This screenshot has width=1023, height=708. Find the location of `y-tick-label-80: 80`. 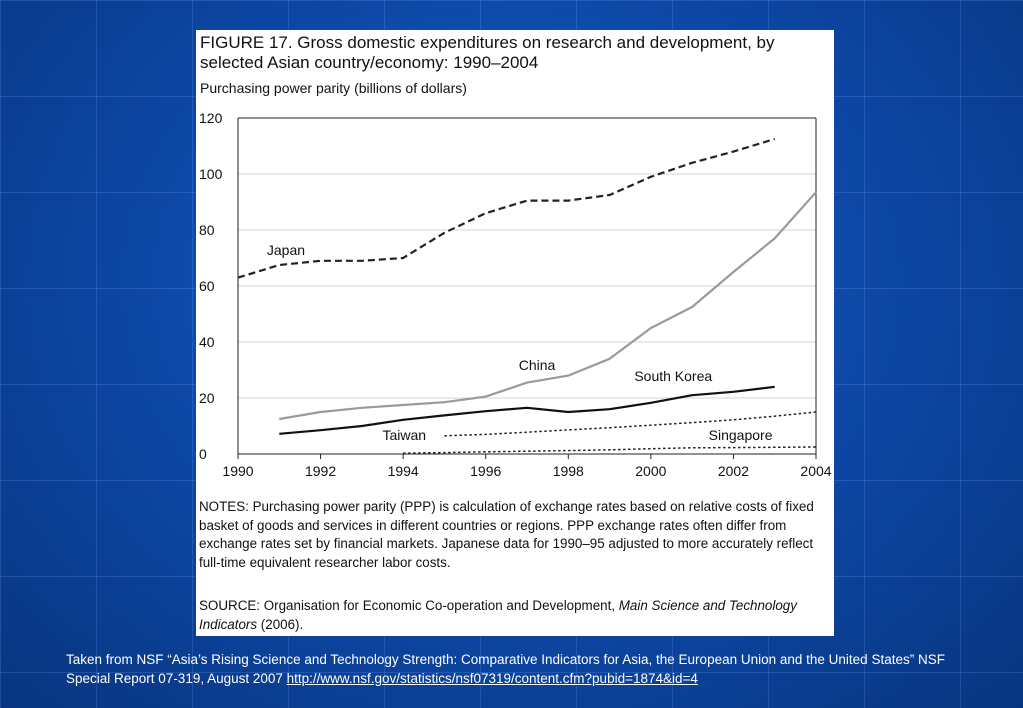

y-tick-label-80: 80 is located at coordinates (207, 230).